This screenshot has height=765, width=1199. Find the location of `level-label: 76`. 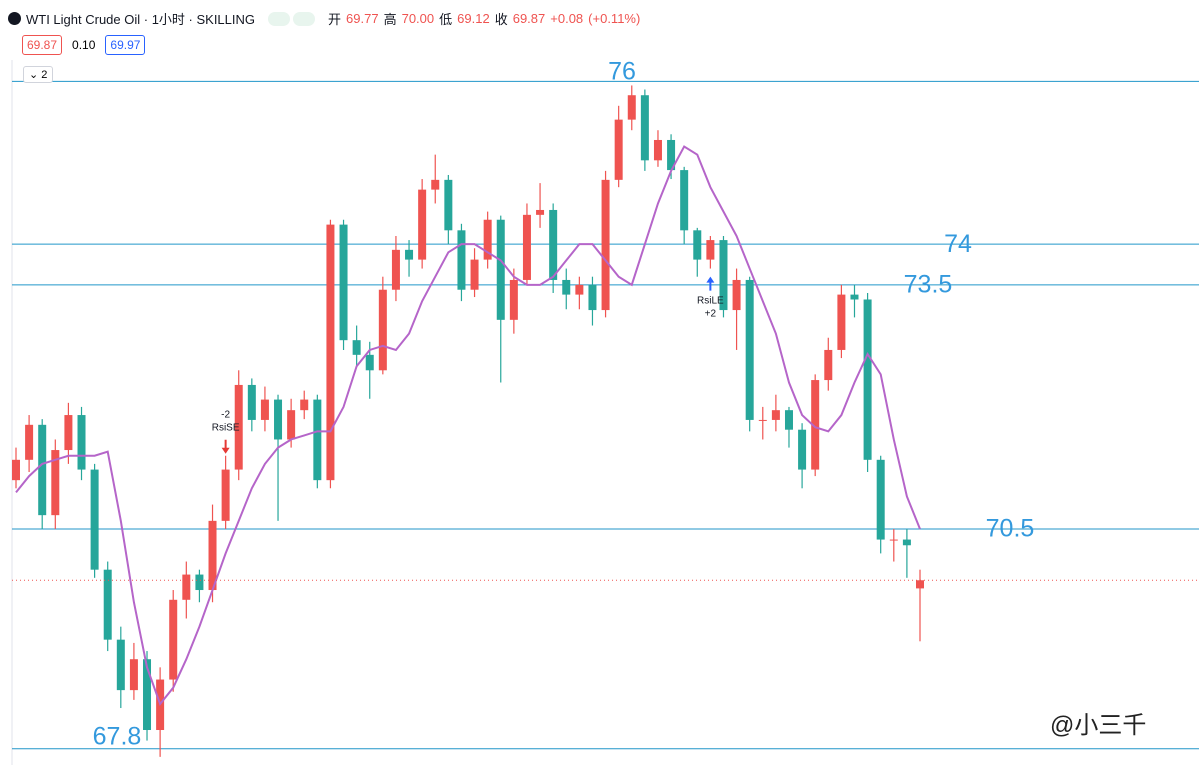

level-label: 76 is located at coordinates (622, 71).